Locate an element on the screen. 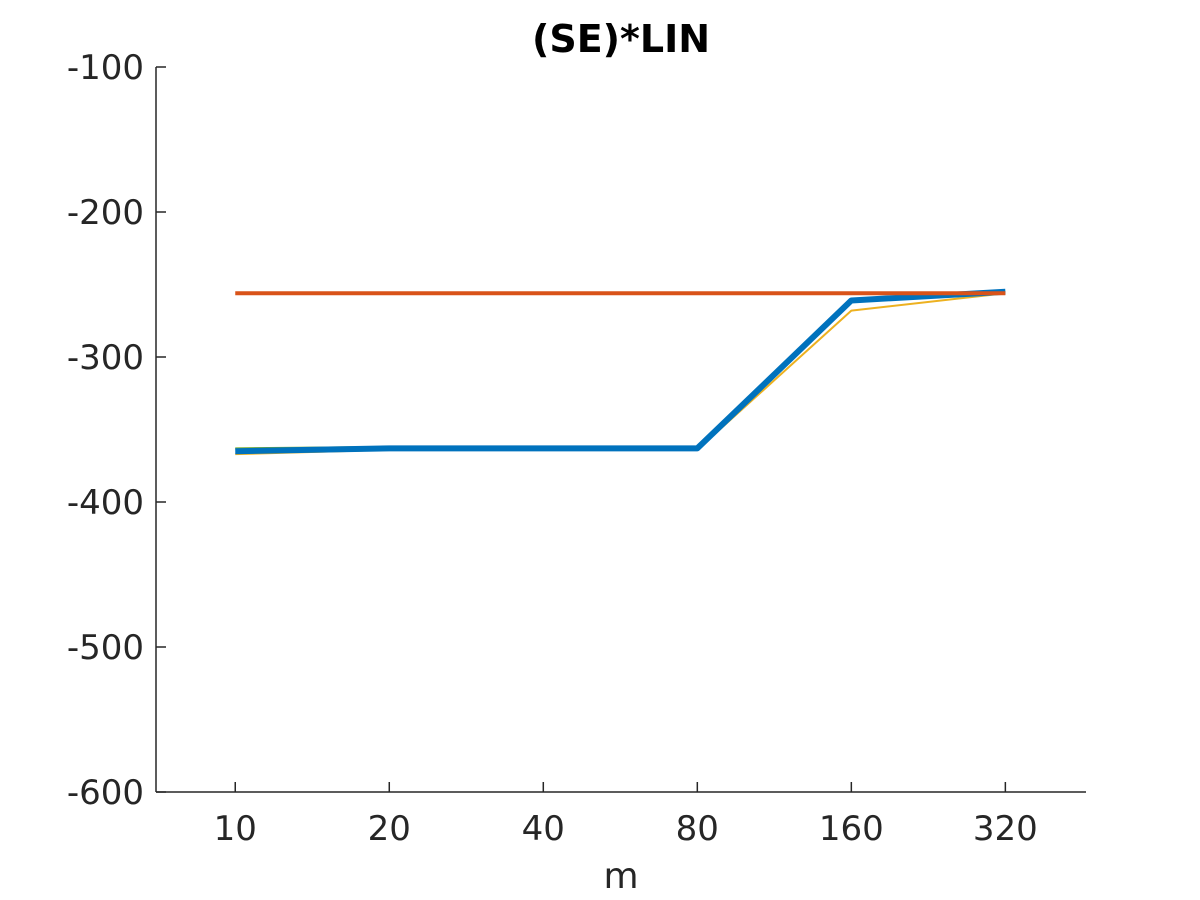 The height and width of the screenshot is (900, 1200). y-tick-label: -600 is located at coordinates (105, 793).